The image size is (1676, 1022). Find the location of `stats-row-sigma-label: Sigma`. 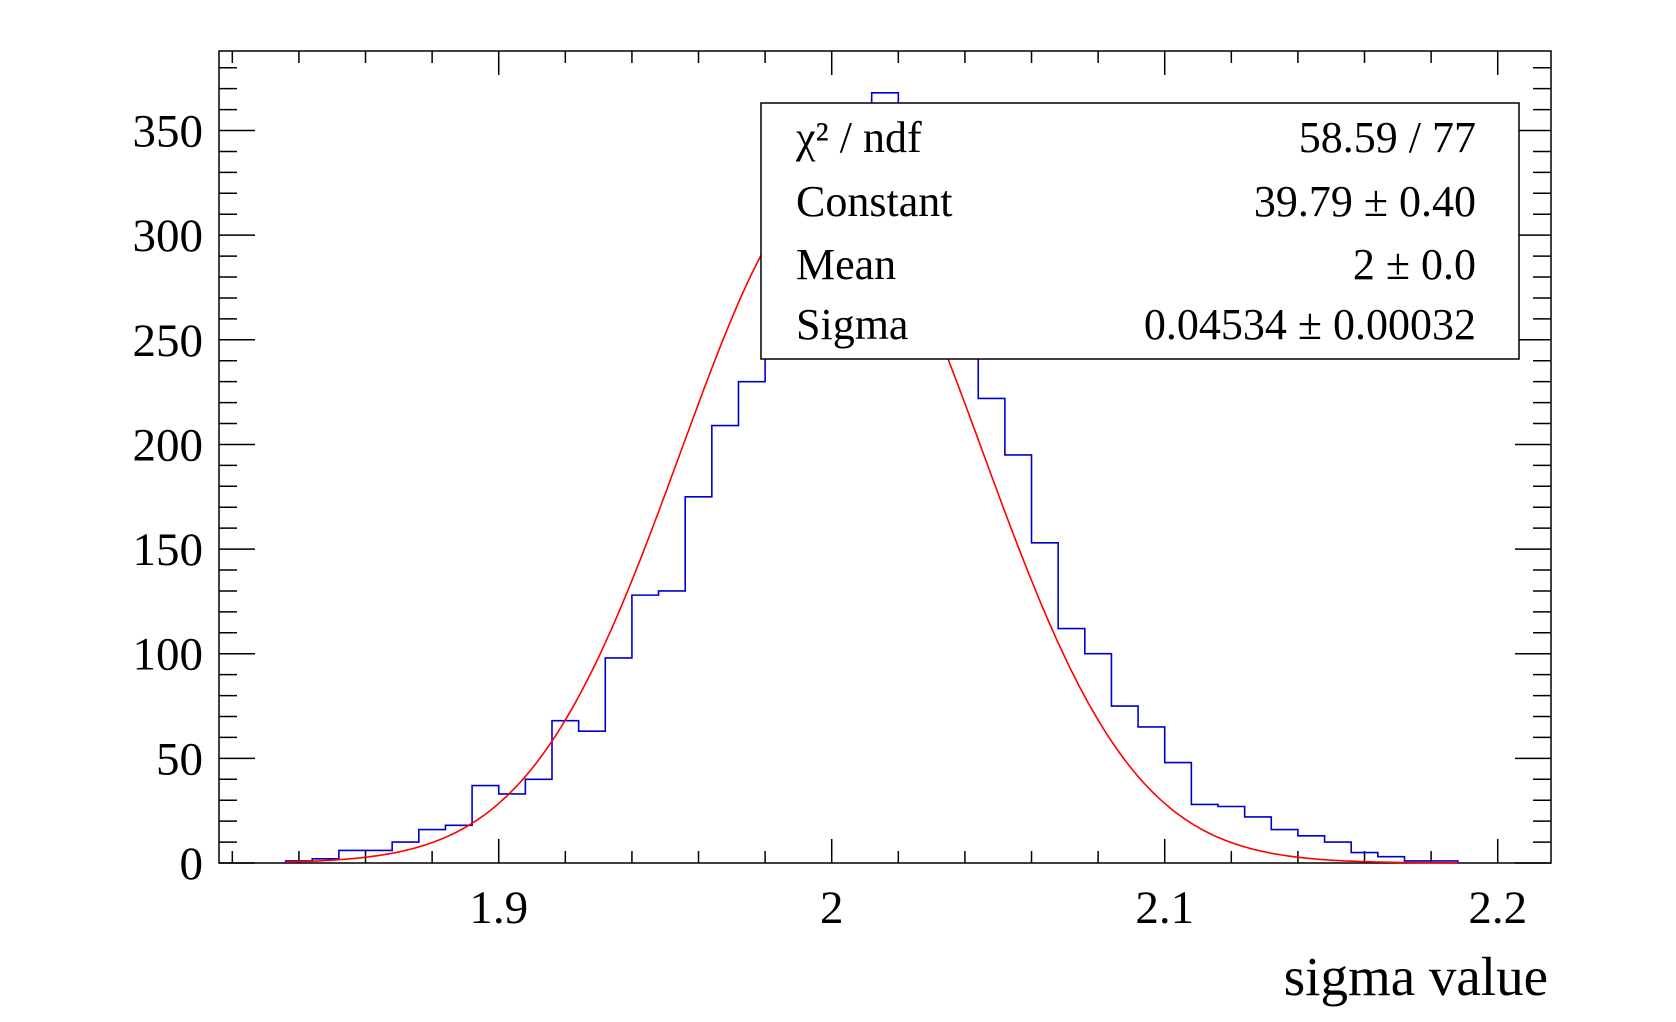

stats-row-sigma-label: Sigma is located at coordinates (852, 324).